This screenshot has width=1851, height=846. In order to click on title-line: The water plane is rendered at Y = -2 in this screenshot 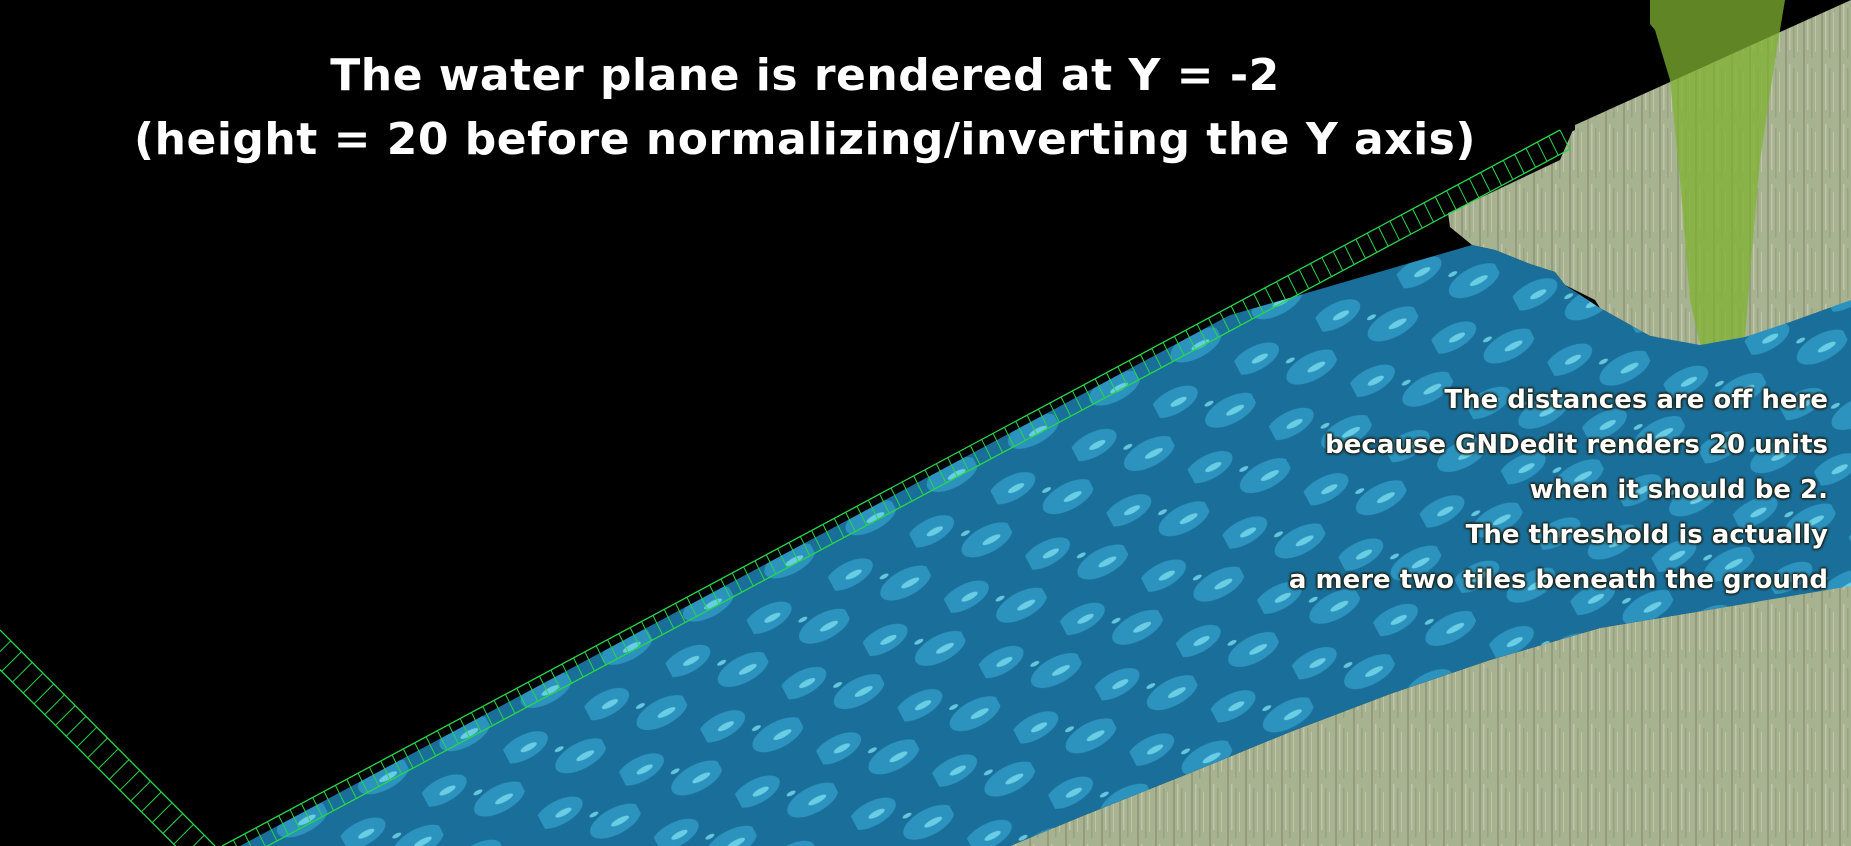, I will do `click(805, 75)`.